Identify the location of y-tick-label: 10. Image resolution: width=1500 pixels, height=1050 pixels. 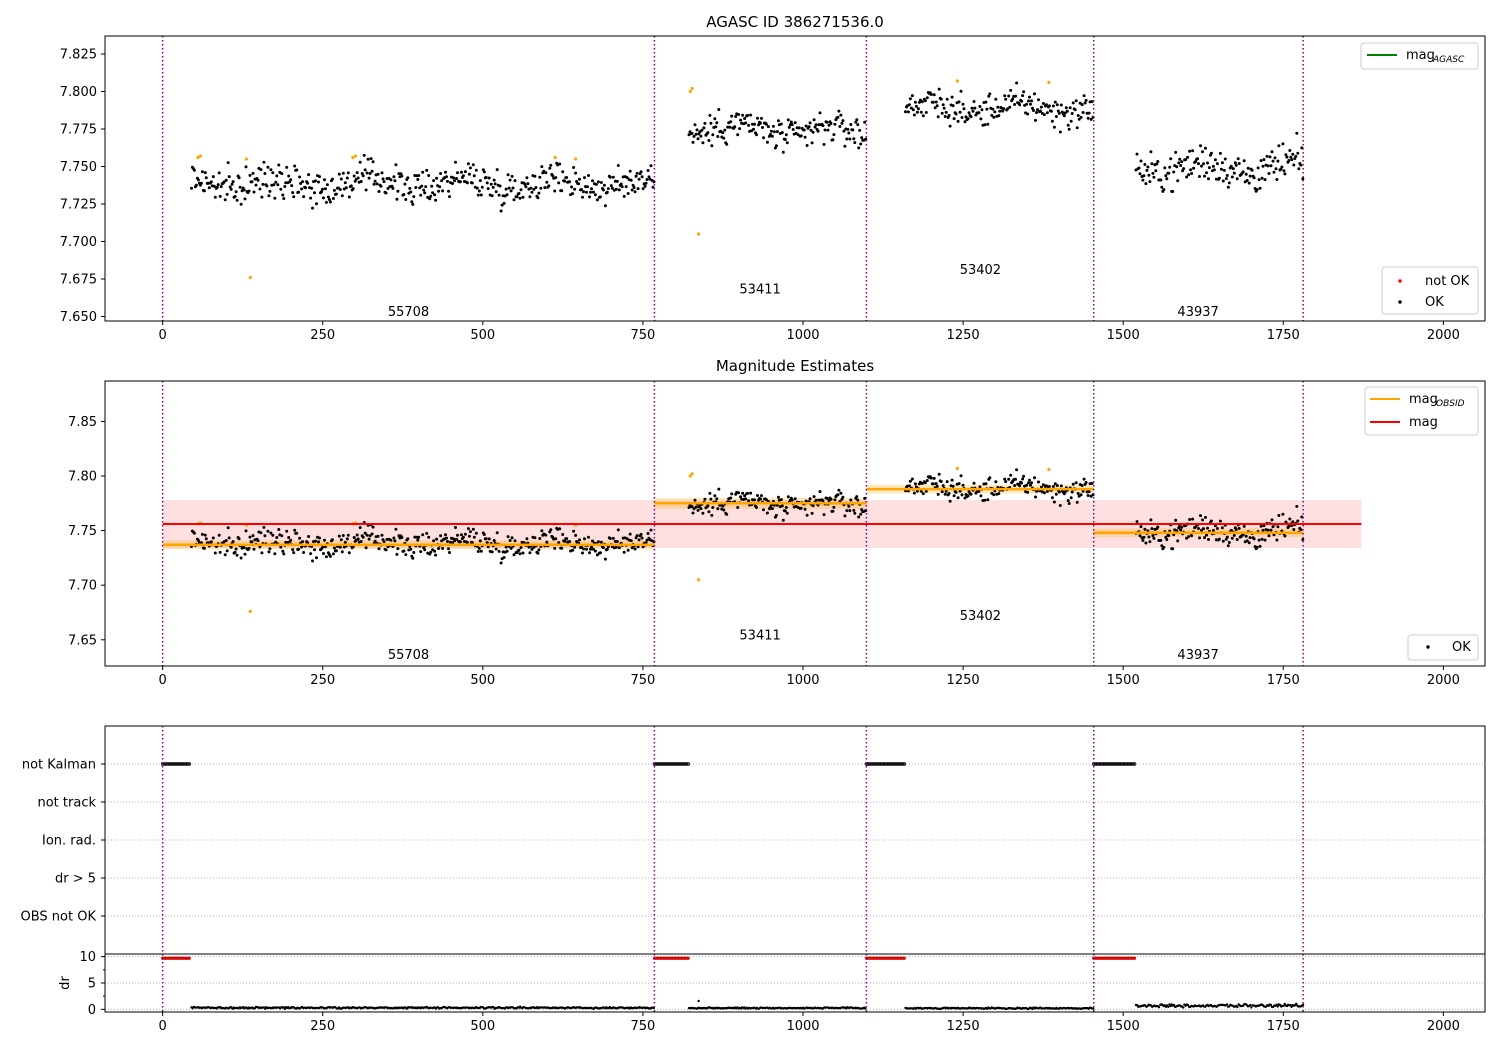
(87, 957).